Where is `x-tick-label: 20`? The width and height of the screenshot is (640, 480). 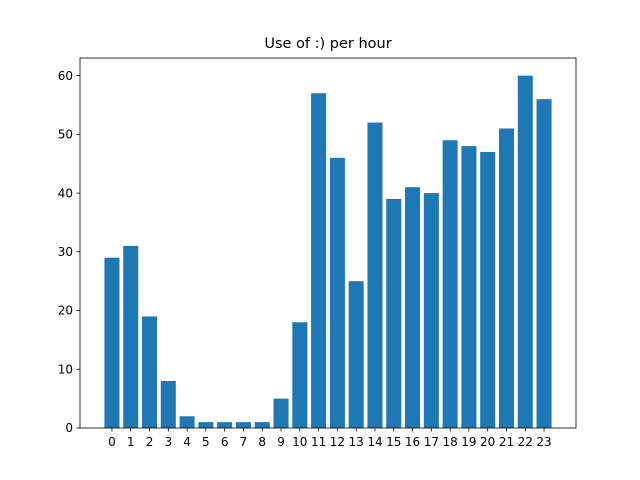
x-tick-label: 20 is located at coordinates (487, 442).